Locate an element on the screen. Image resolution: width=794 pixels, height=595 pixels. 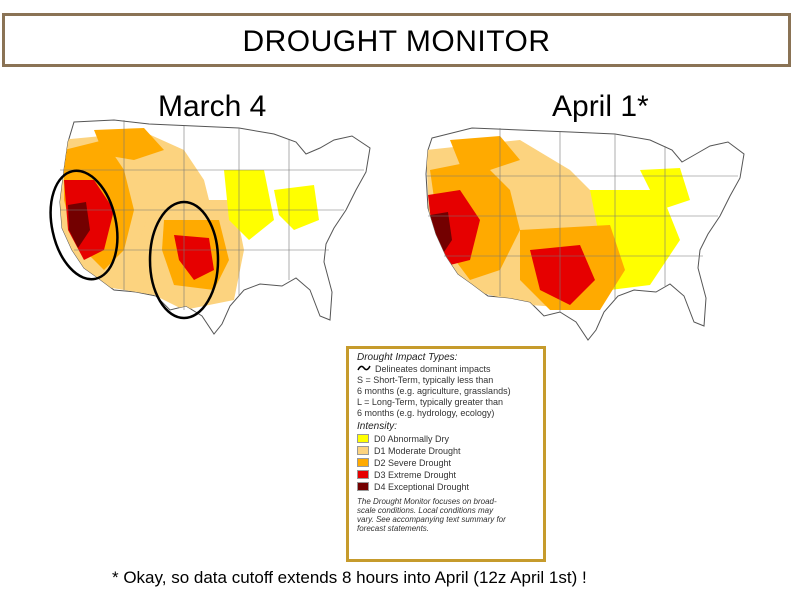
legend-label-d4: D4 Exceptional Drought is located at coordinates (422, 486).